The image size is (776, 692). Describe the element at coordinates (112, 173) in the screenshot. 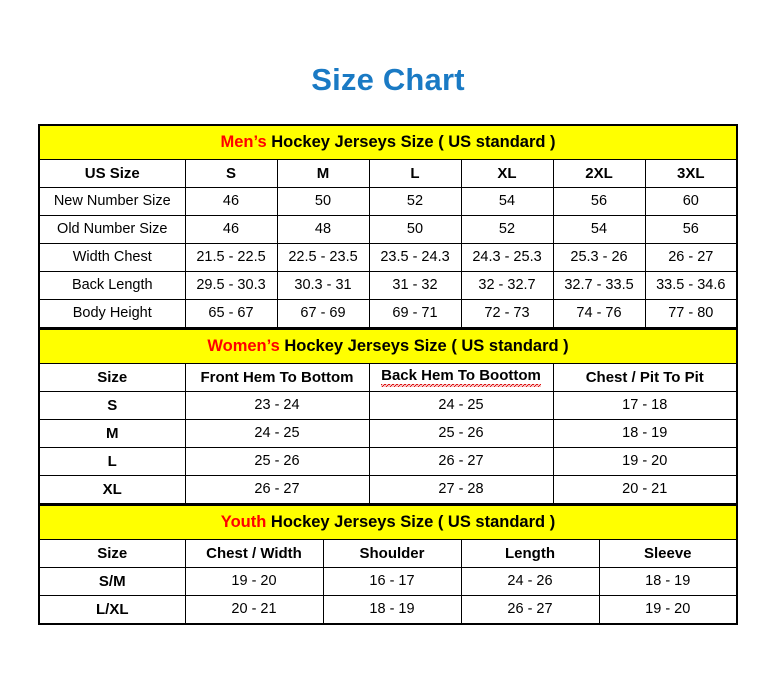

I see `mens-col-header-0: US Size` at that location.